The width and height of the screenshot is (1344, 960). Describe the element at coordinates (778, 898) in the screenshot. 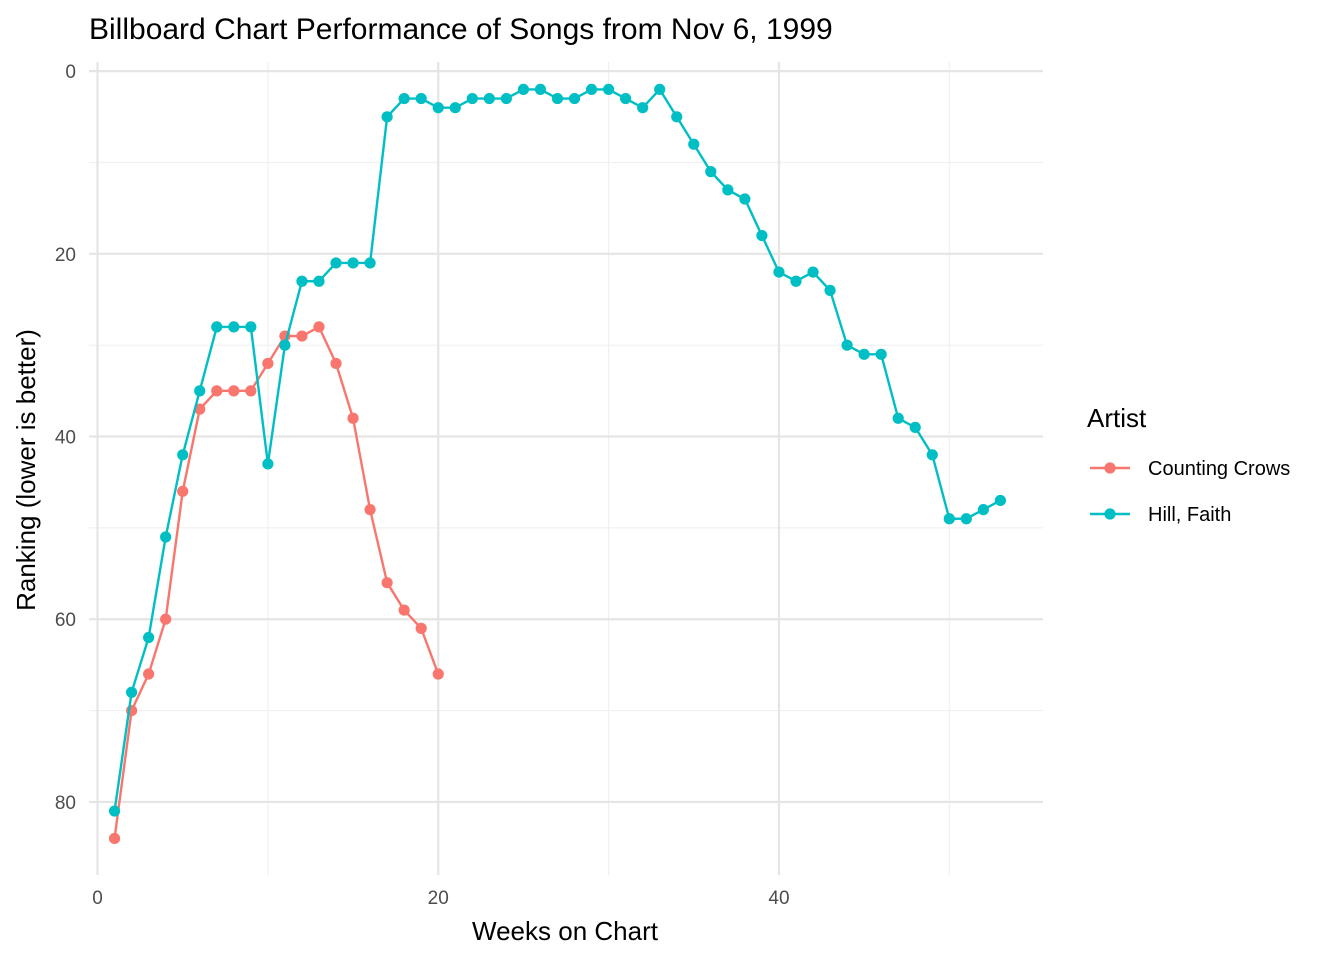

I see `x-tick-label: 40` at that location.